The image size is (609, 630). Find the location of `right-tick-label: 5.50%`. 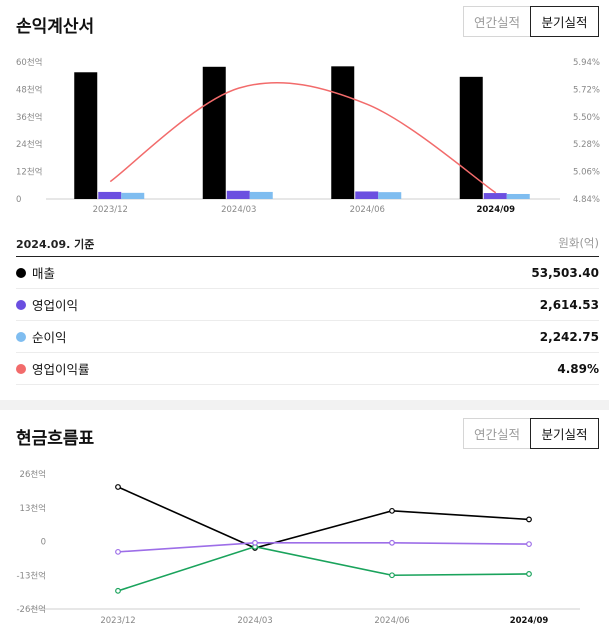

right-tick-label: 5.50% is located at coordinates (586, 118).